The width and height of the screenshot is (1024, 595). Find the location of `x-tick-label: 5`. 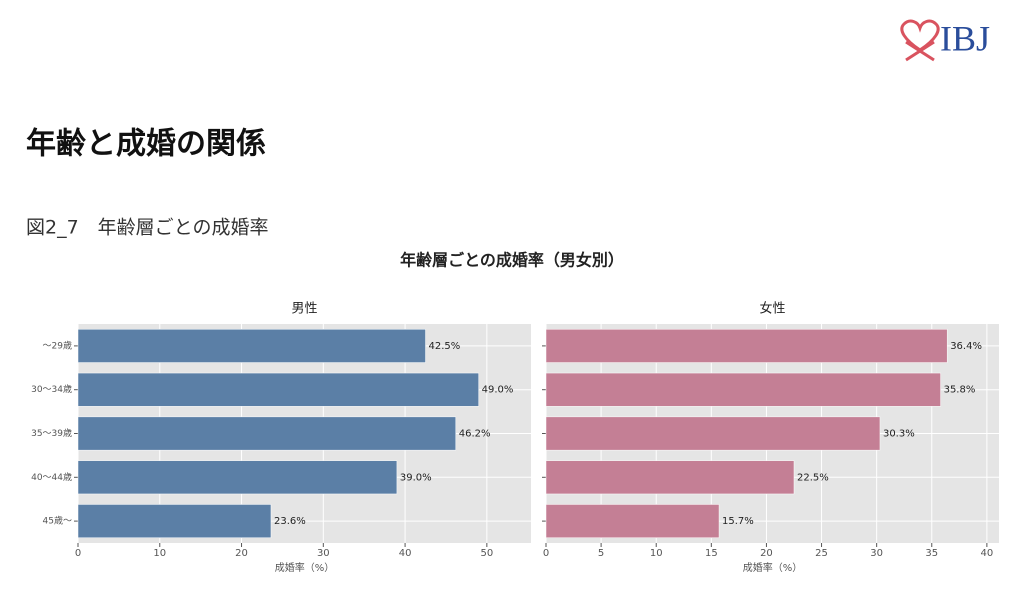

x-tick-label: 5 is located at coordinates (601, 553).